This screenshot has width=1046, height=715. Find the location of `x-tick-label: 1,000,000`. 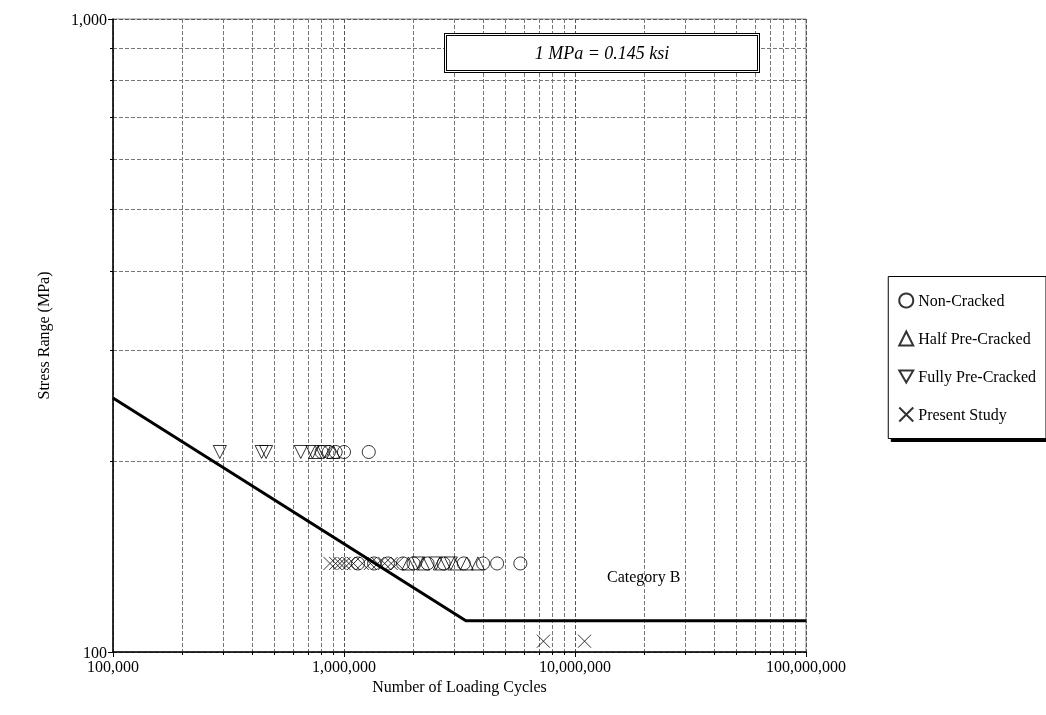

x-tick-label: 1,000,000 is located at coordinates (344, 666).